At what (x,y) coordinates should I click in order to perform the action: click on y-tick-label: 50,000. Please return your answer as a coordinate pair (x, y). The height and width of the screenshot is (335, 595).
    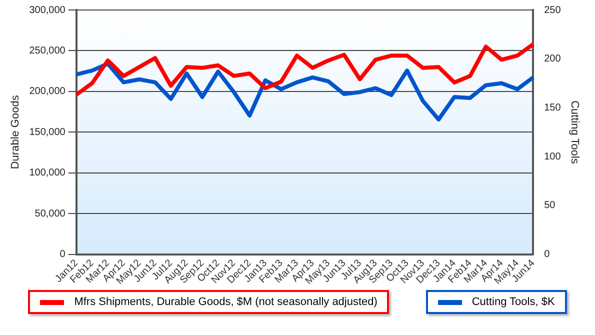
    Looking at the image, I should click on (50, 214).